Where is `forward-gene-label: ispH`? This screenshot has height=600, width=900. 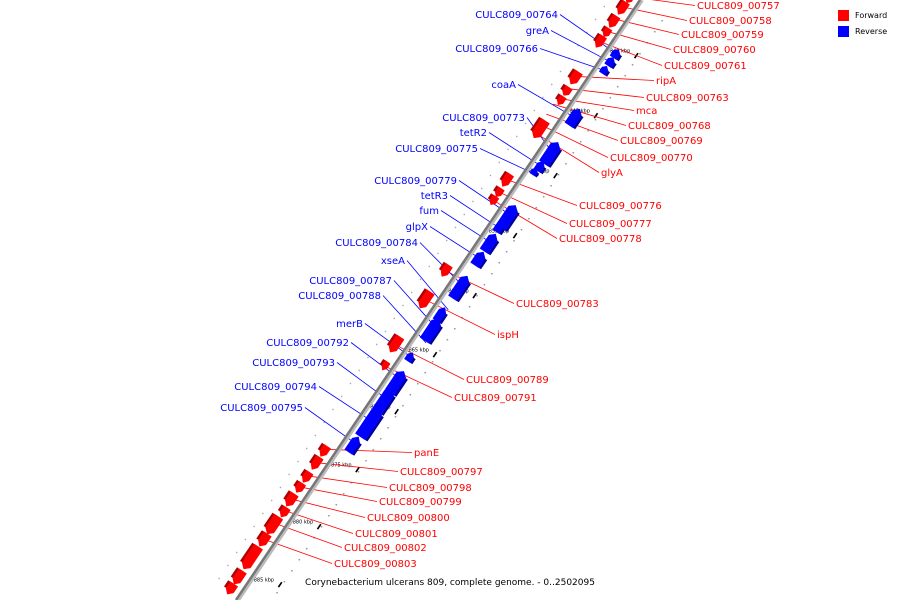 forward-gene-label: ispH is located at coordinates (508, 335).